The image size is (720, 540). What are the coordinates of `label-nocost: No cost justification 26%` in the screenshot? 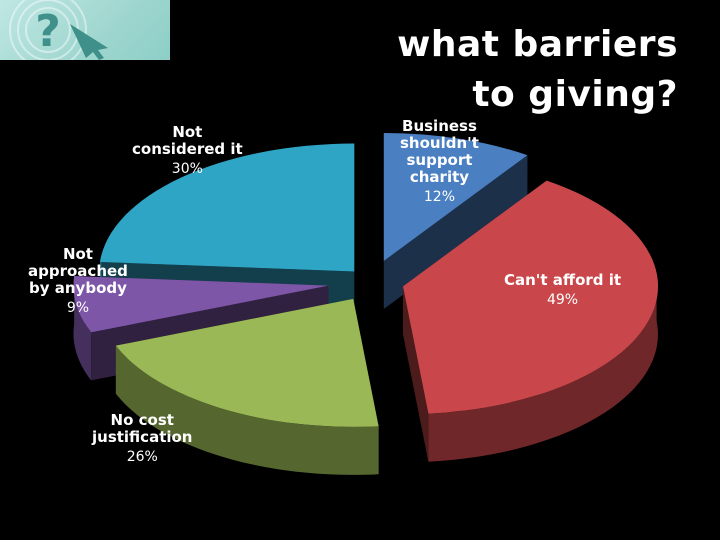 It's located at (142, 438).